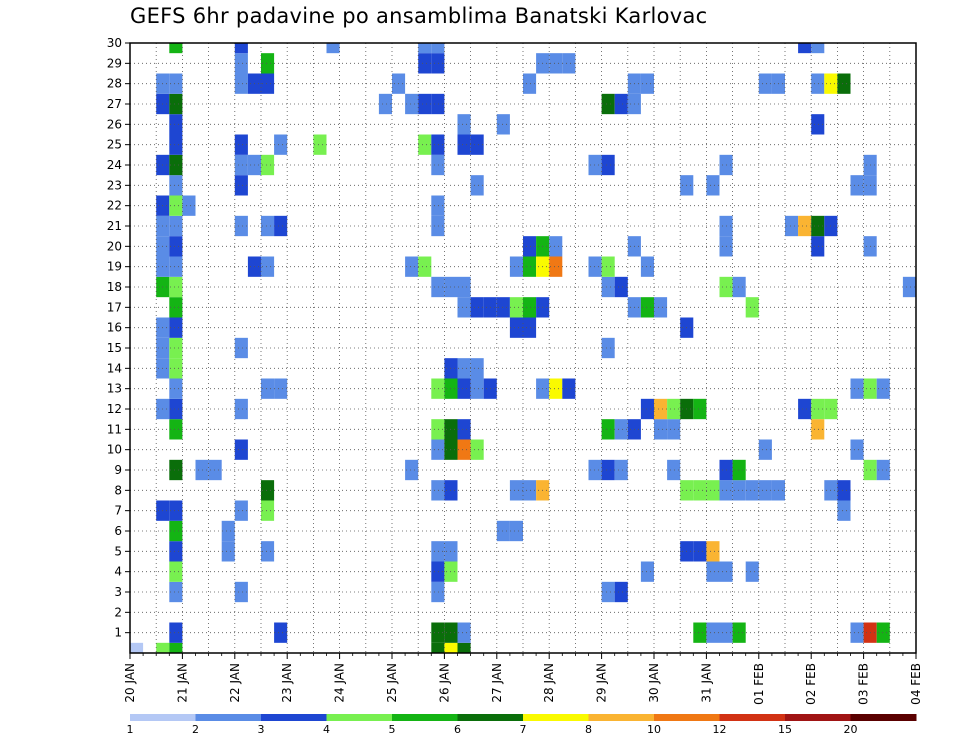 The width and height of the screenshot is (960, 742). What do you see at coordinates (118, 531) in the screenshot?
I see `y-tick-label: 6` at bounding box center [118, 531].